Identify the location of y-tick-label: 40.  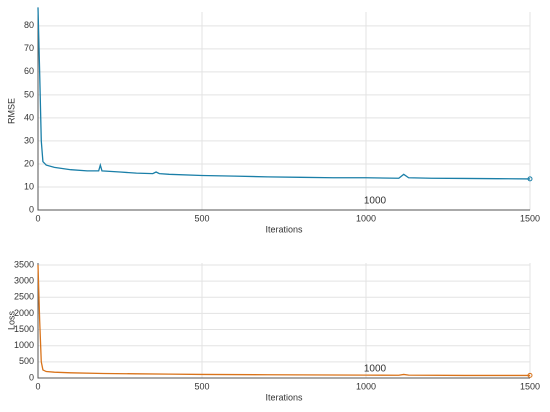
(29, 117).